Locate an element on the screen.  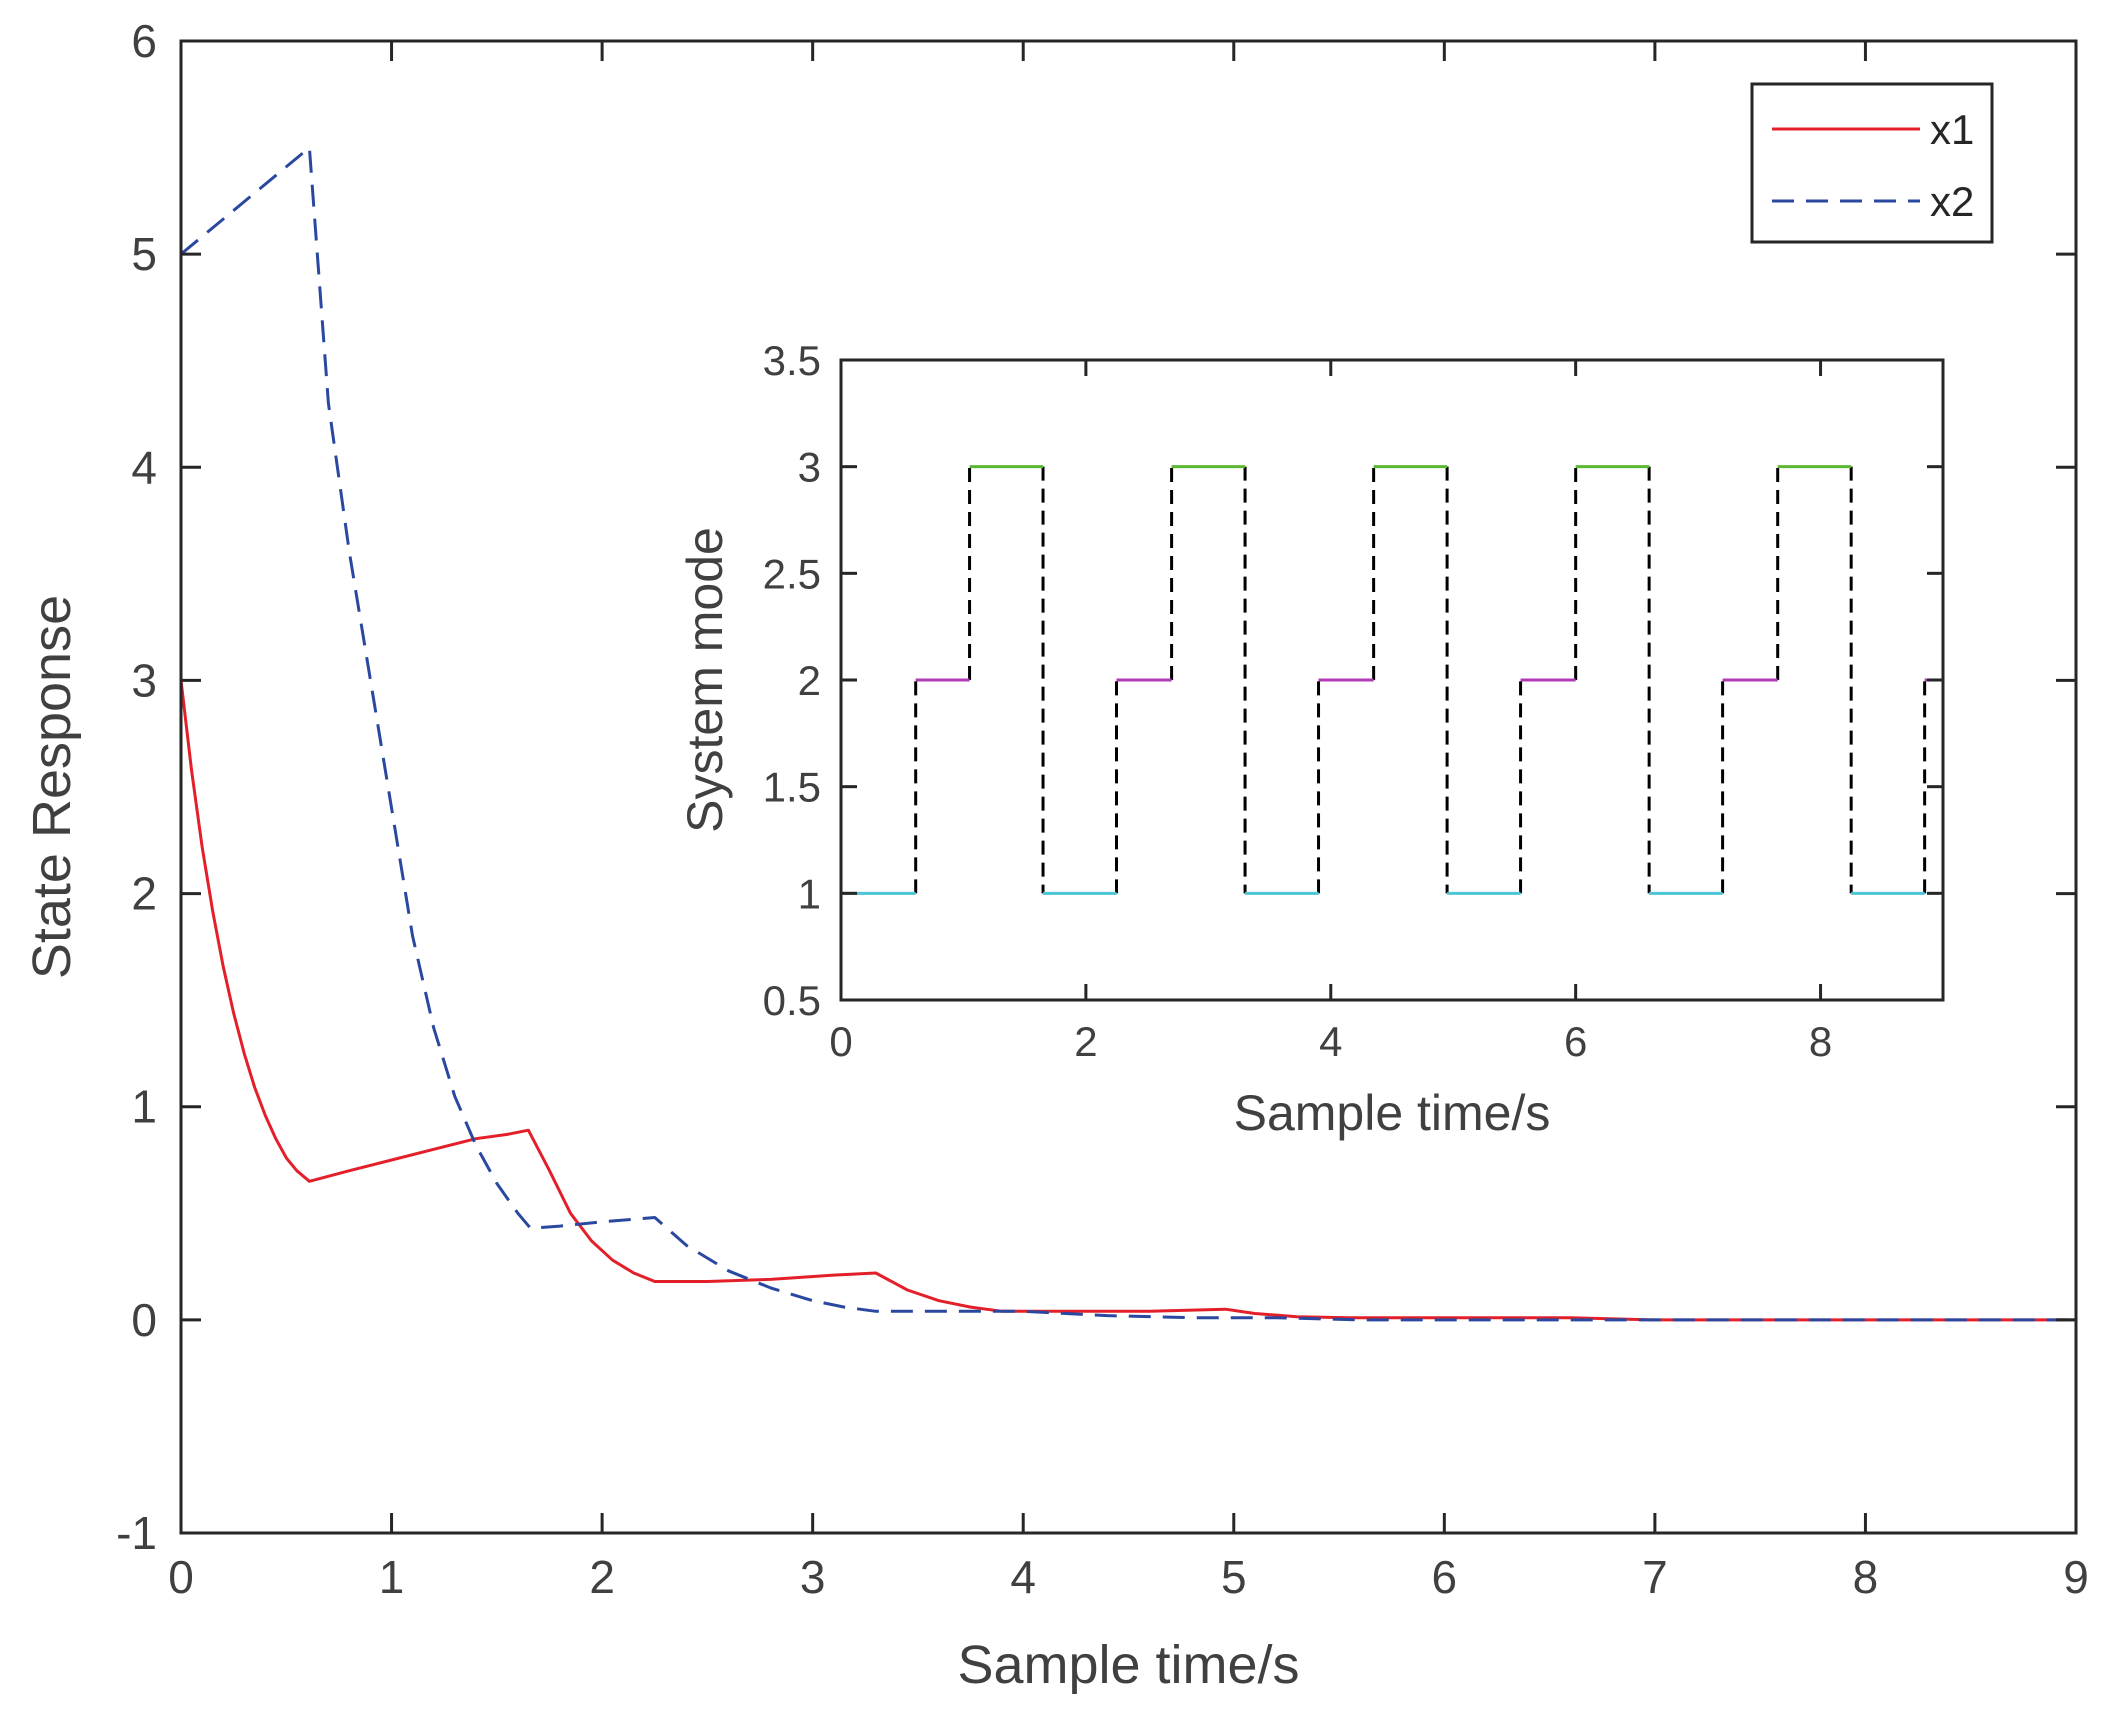
inset-y-tick-label: 2.5 is located at coordinates (792, 573).